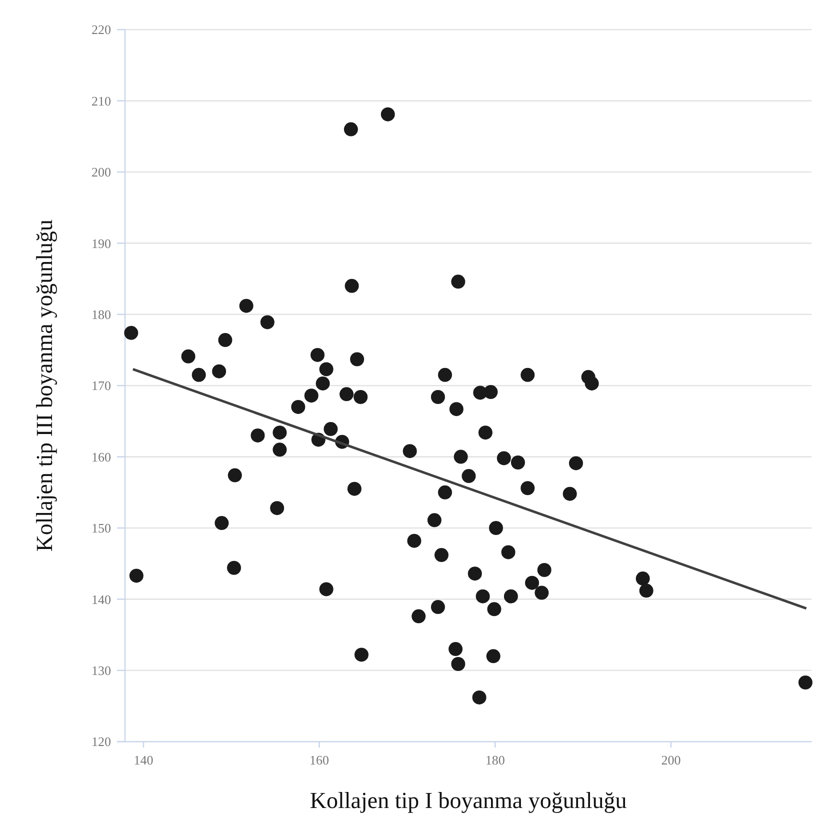 This screenshot has height=836, width=832. I want to click on x-tick-label: 160, so click(320, 760).